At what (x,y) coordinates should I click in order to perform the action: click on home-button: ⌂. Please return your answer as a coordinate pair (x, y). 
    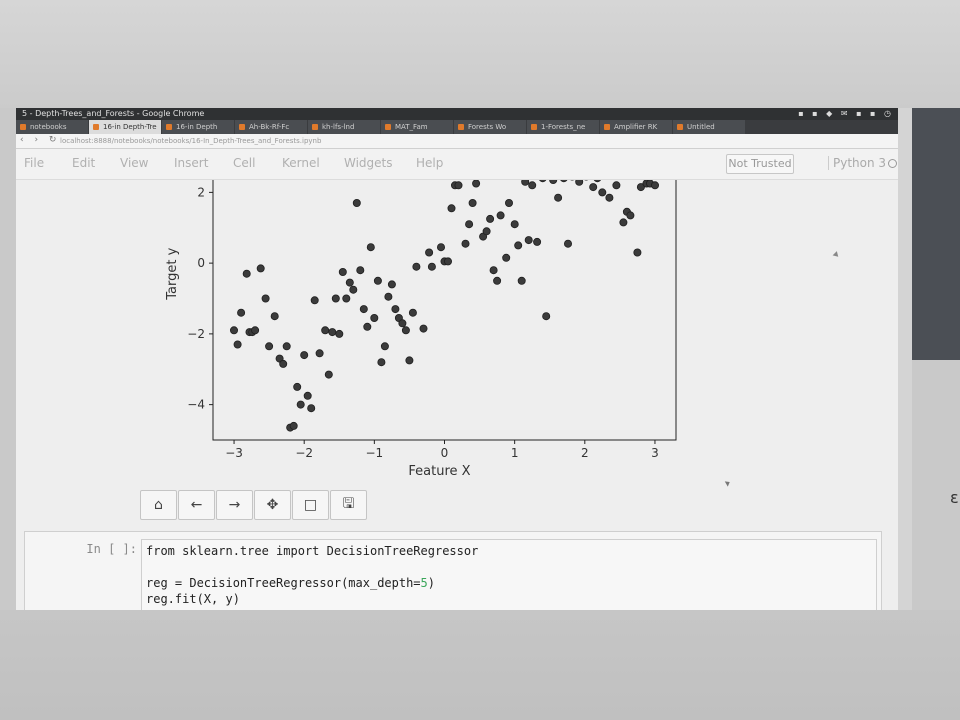
    Looking at the image, I should click on (158, 505).